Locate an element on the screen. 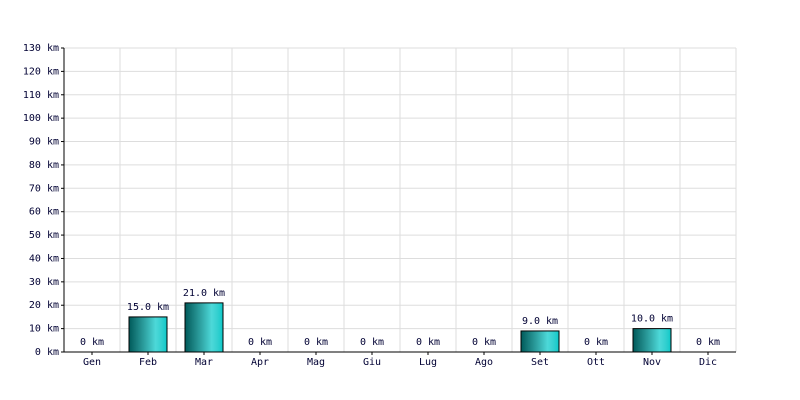 Image resolution: width=800 pixels, height=400 pixels. y-tick-label: 30 km is located at coordinates (44, 282).